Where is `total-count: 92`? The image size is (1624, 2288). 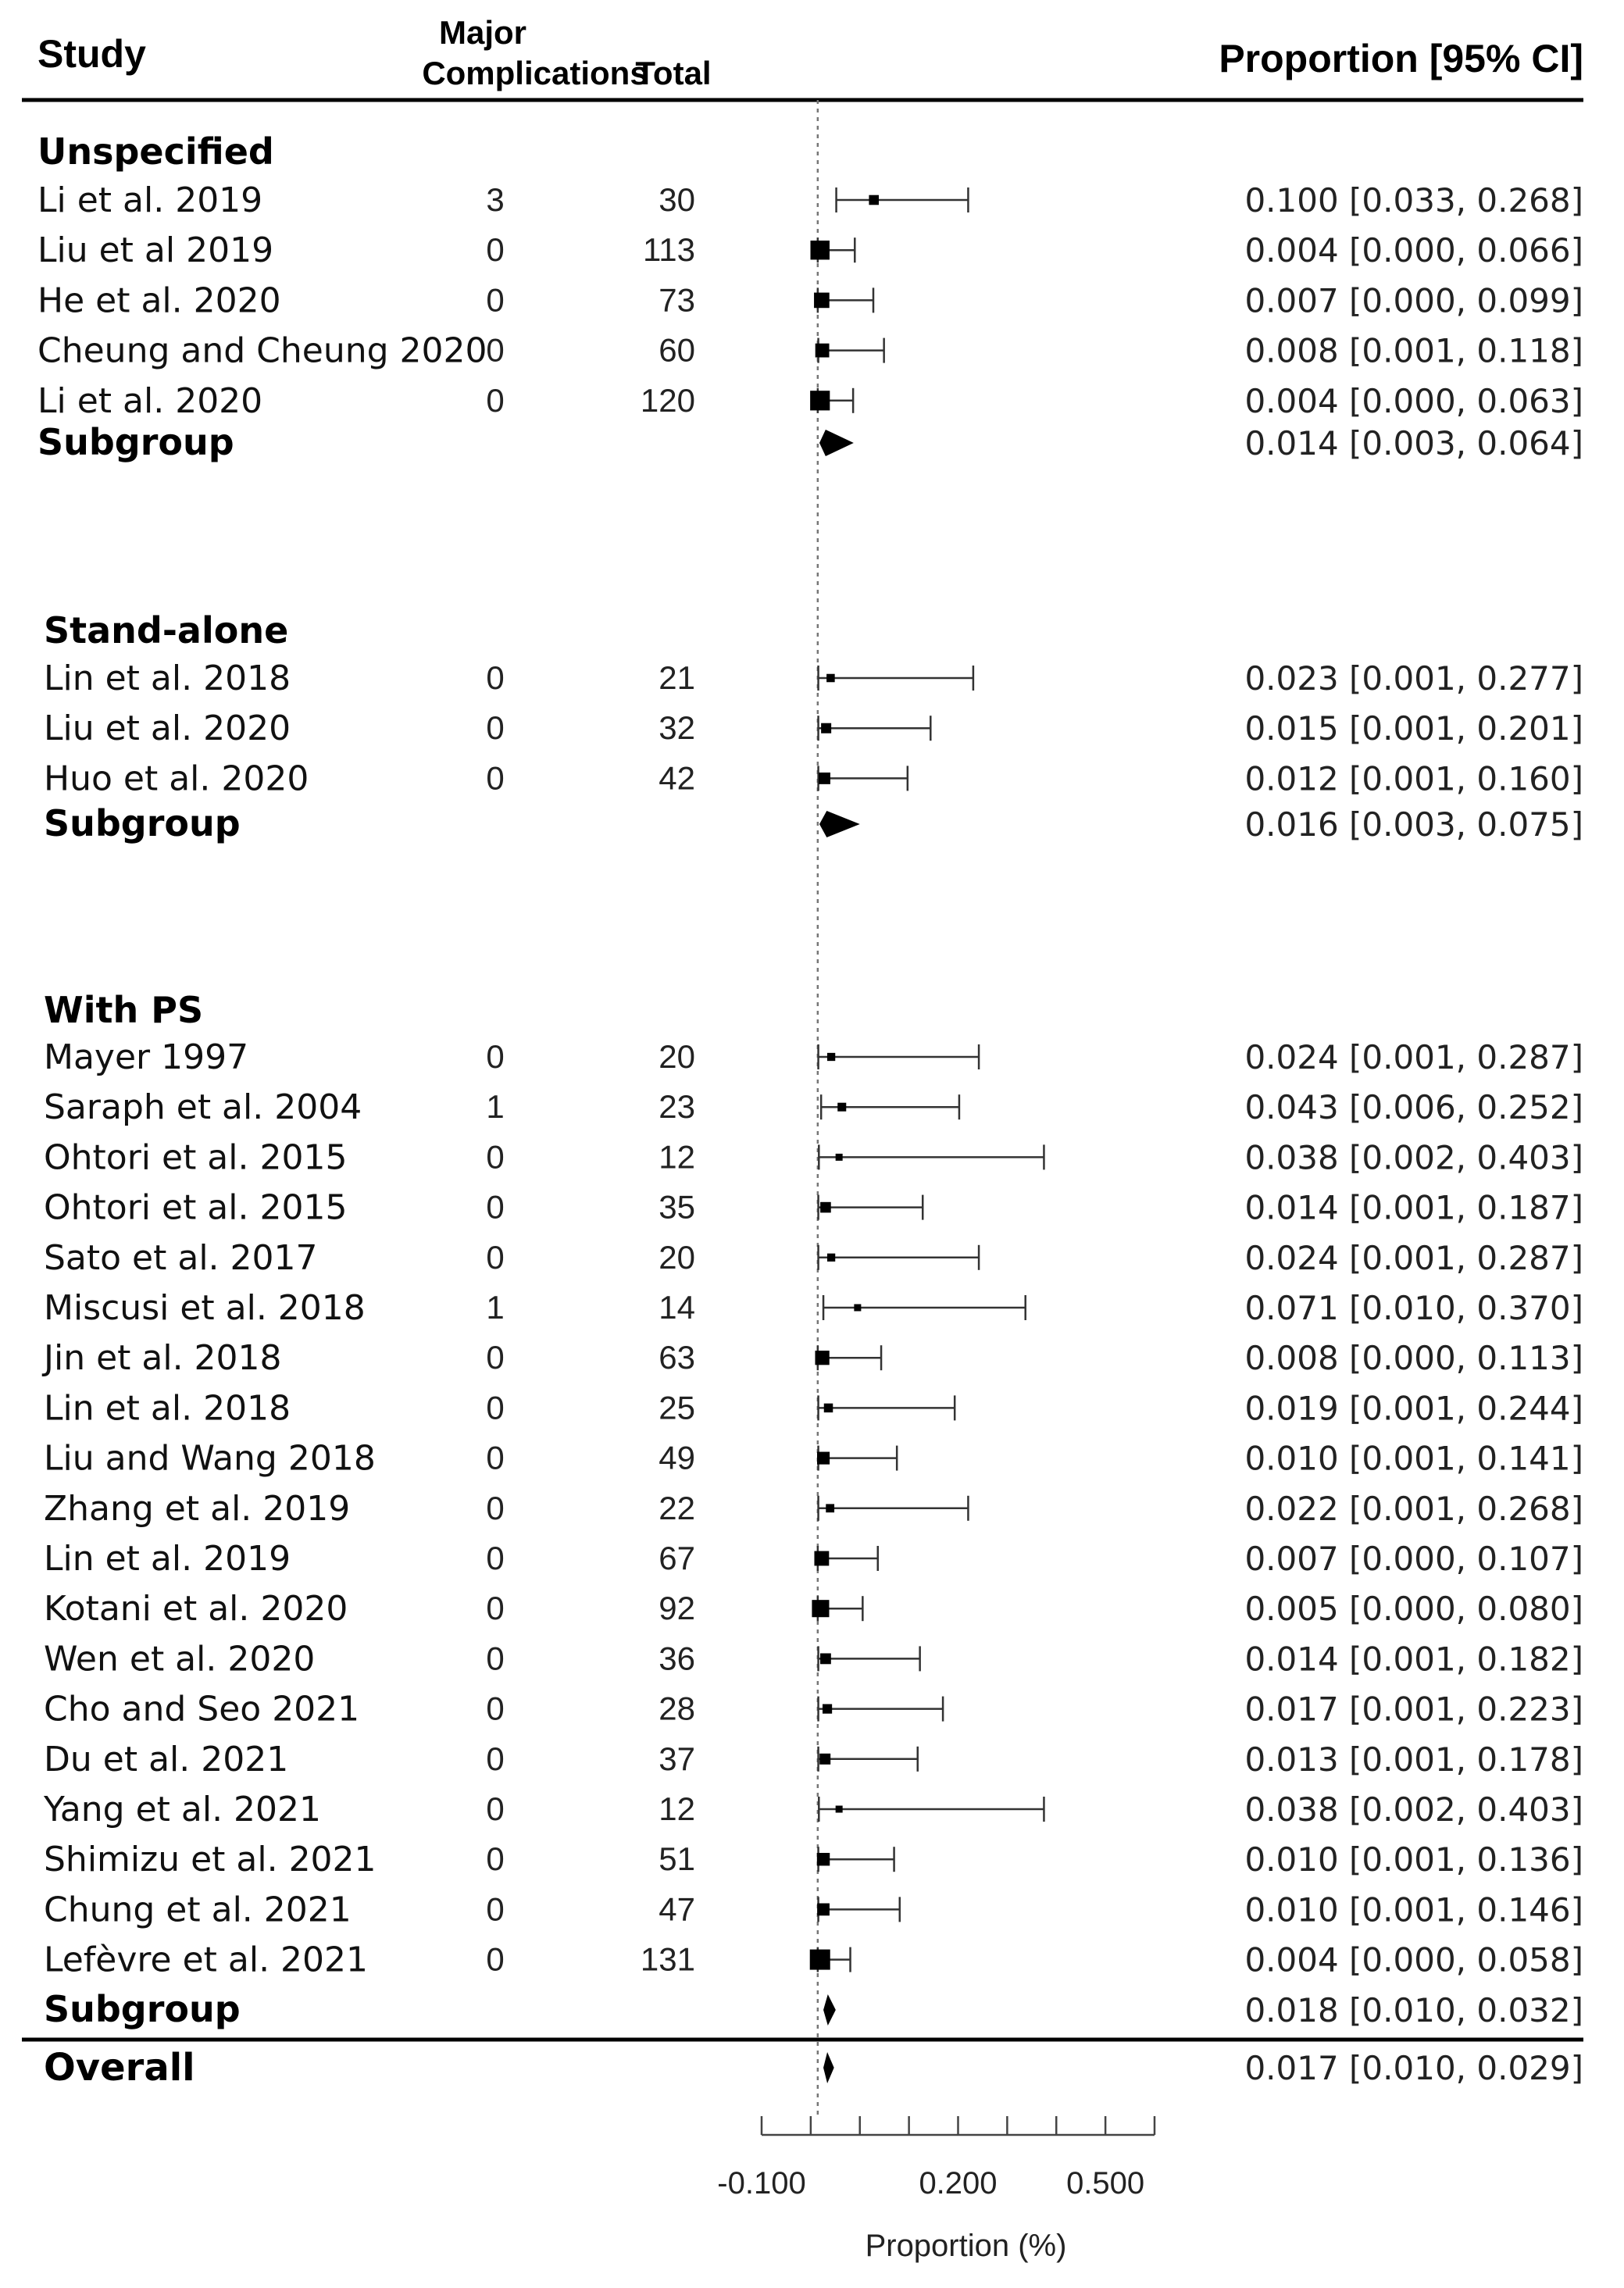
total-count: 92 is located at coordinates (677, 1608).